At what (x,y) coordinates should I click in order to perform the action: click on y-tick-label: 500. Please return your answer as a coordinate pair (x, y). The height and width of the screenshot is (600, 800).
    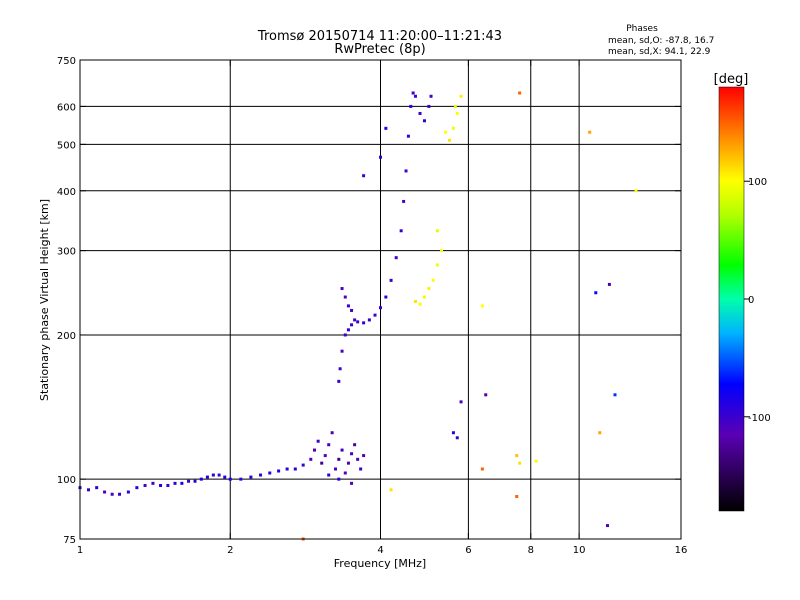
    Looking at the image, I should click on (66, 145).